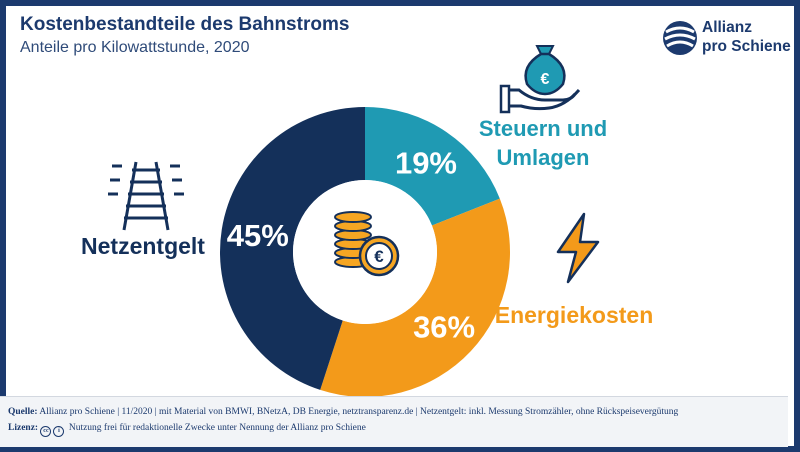 The height and width of the screenshot is (452, 800). Describe the element at coordinates (746, 37) in the screenshot. I see `logo-text: Allianz pro Schiene` at that location.